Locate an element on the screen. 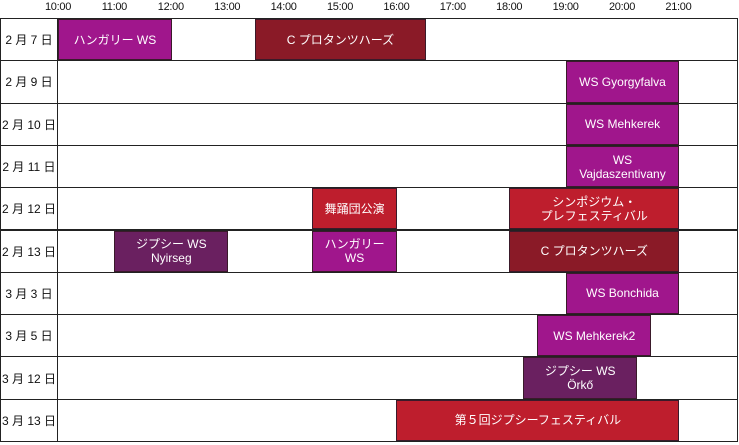 The width and height of the screenshot is (739, 445). date-label: 2 月 13 日 is located at coordinates (29, 251).